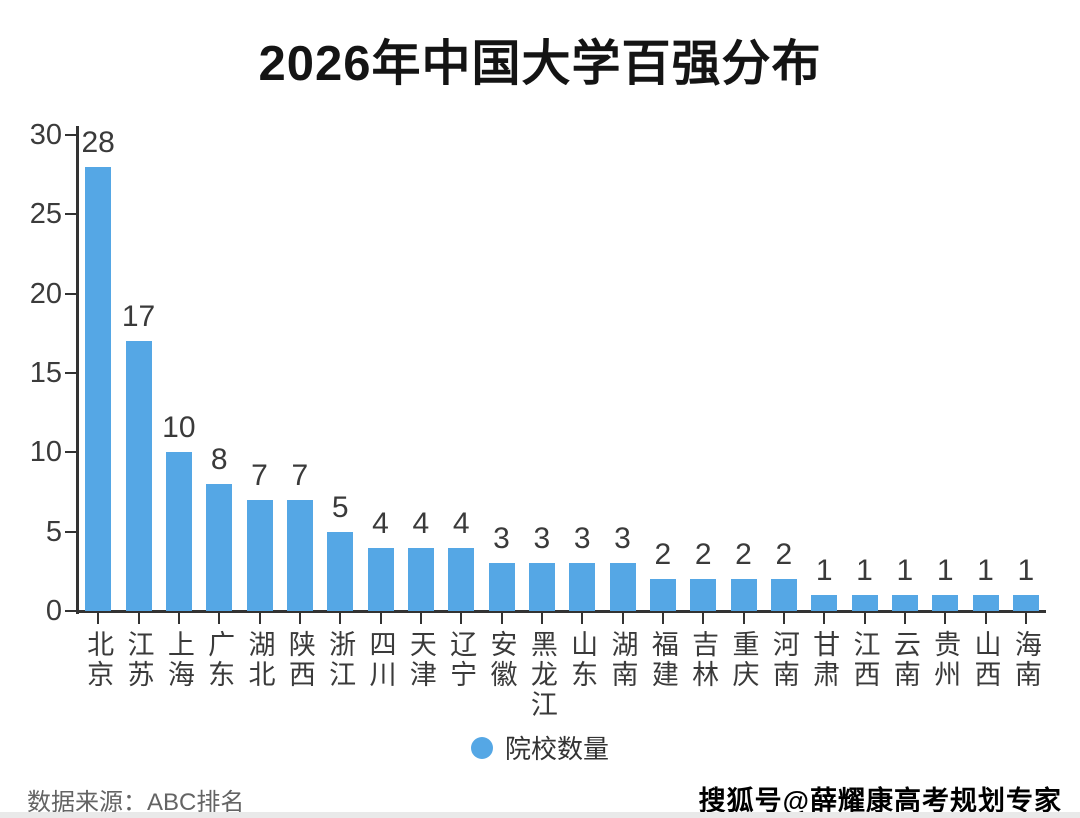 The image size is (1080, 818). Describe the element at coordinates (178, 660) in the screenshot. I see `x-axis-label: 上海` at that location.